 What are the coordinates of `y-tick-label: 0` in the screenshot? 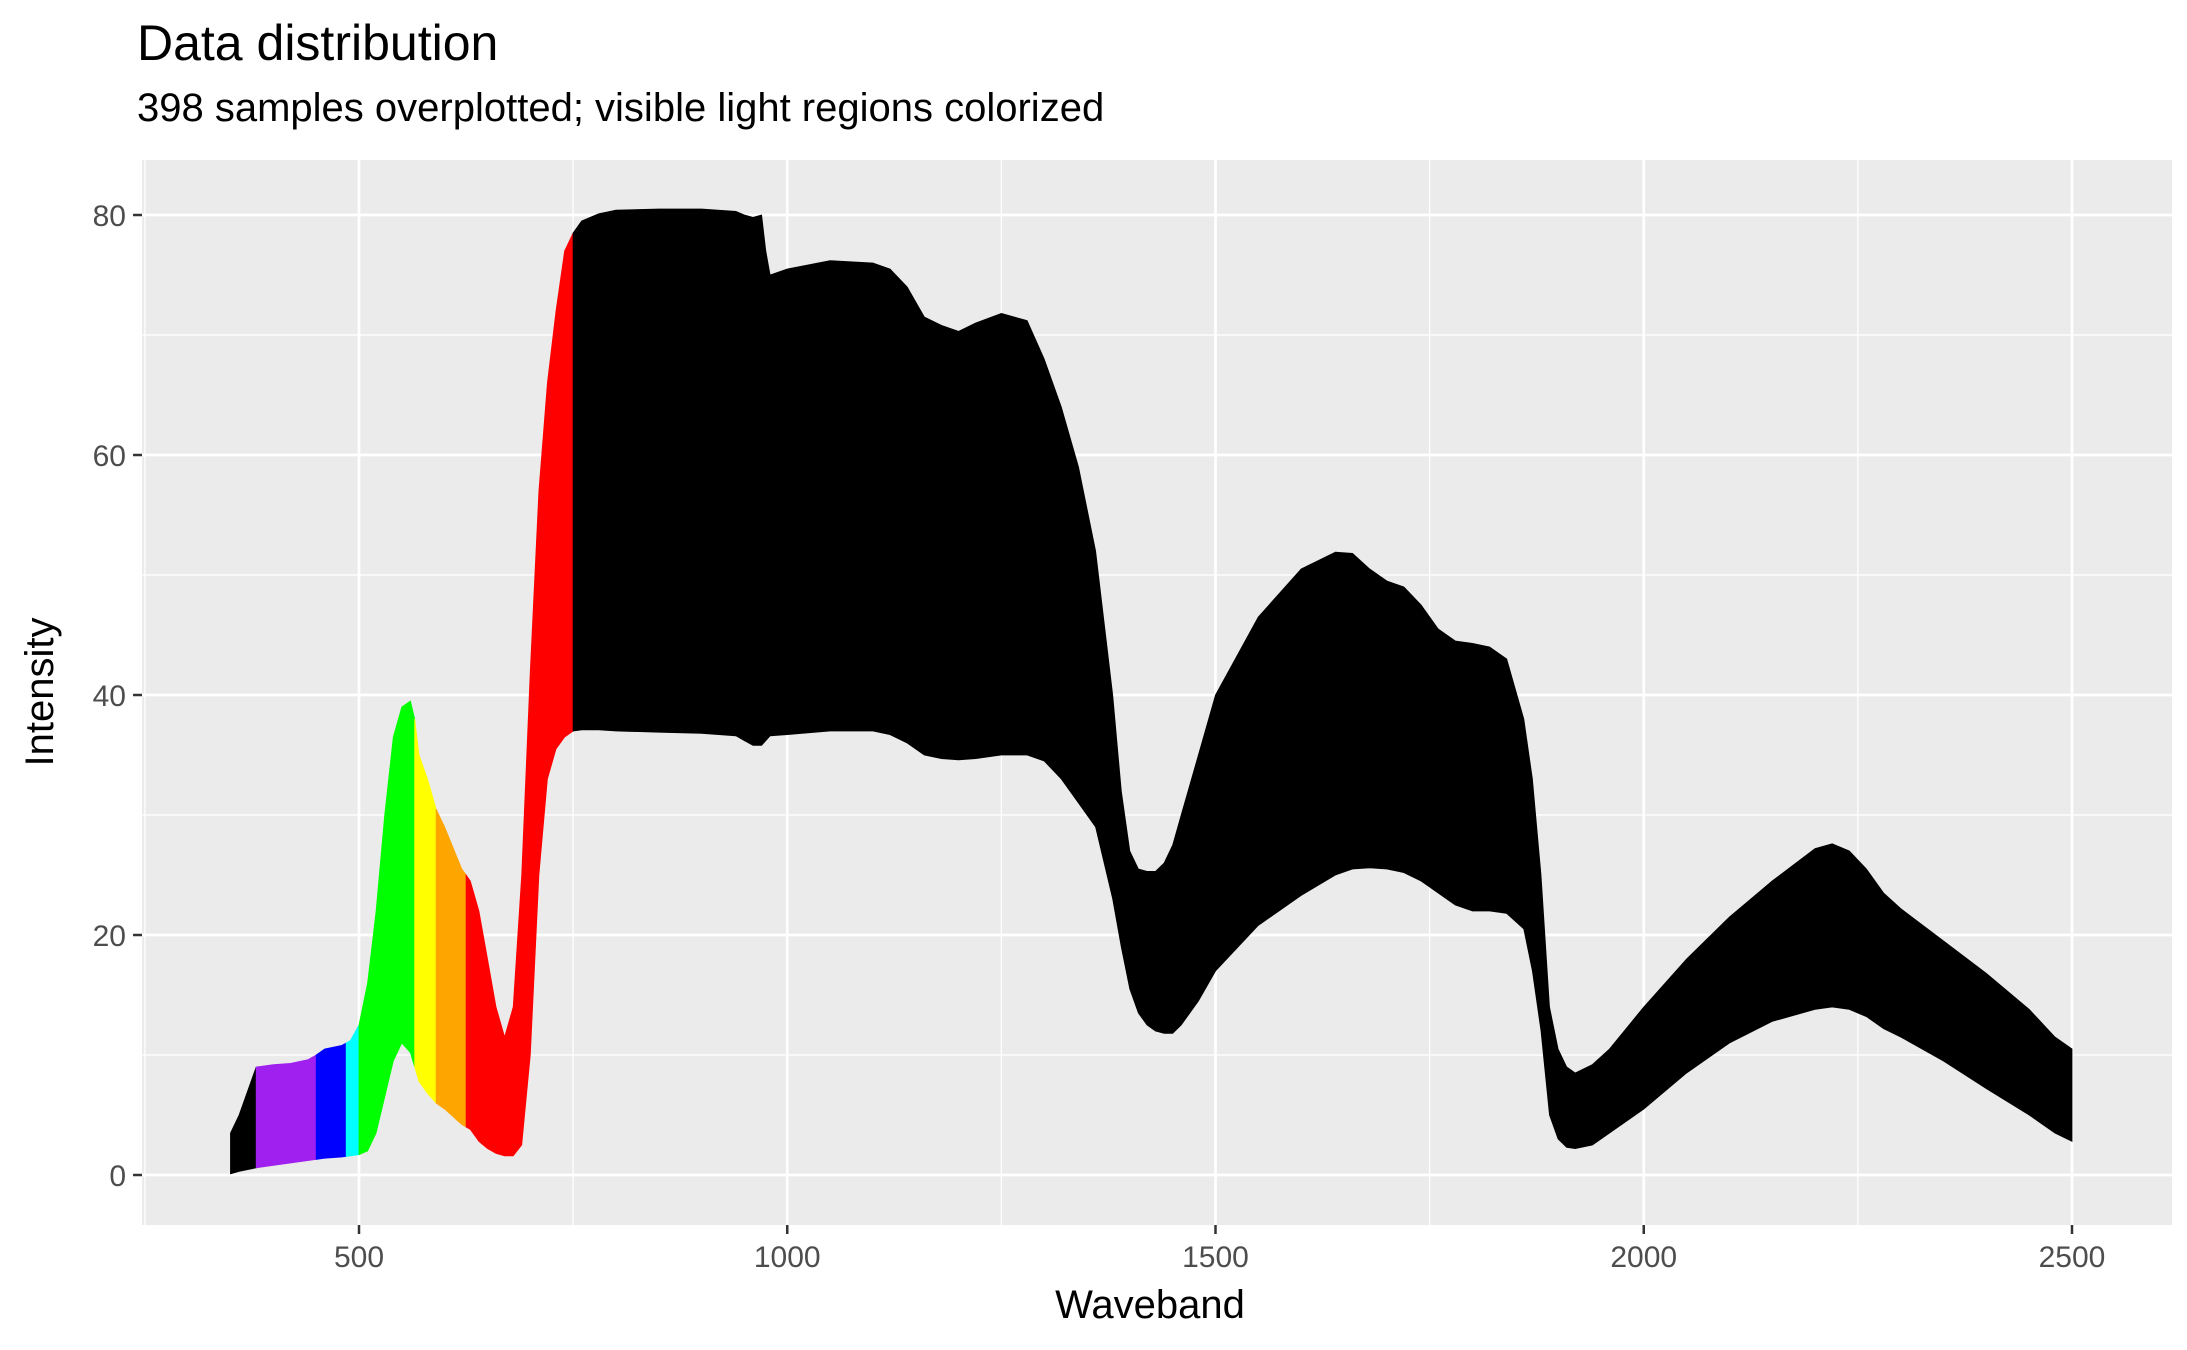 It's located at (117, 1176).